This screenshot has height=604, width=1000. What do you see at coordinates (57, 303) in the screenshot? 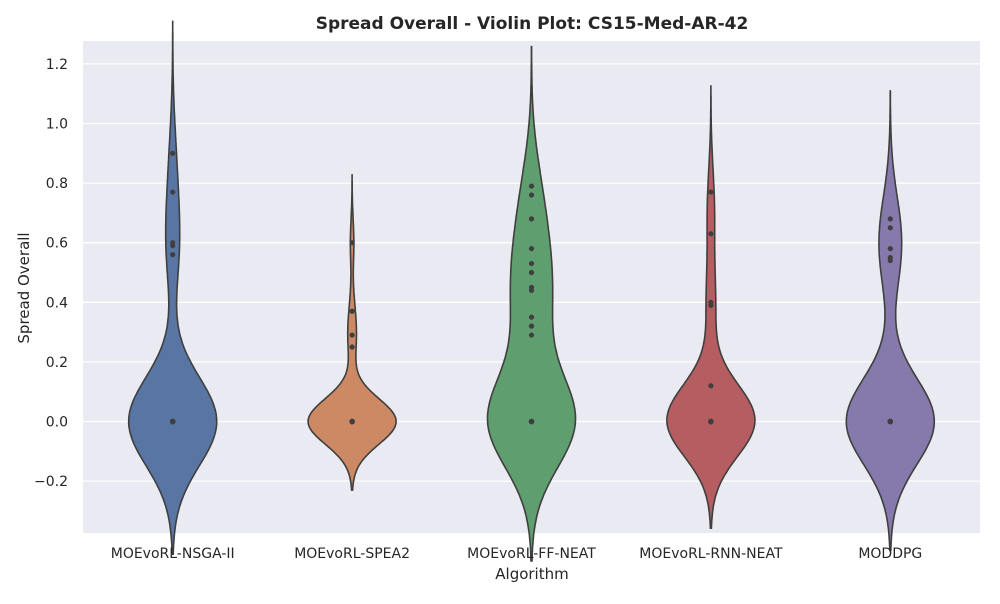
I see `y-tick-label: 0.4` at bounding box center [57, 303].